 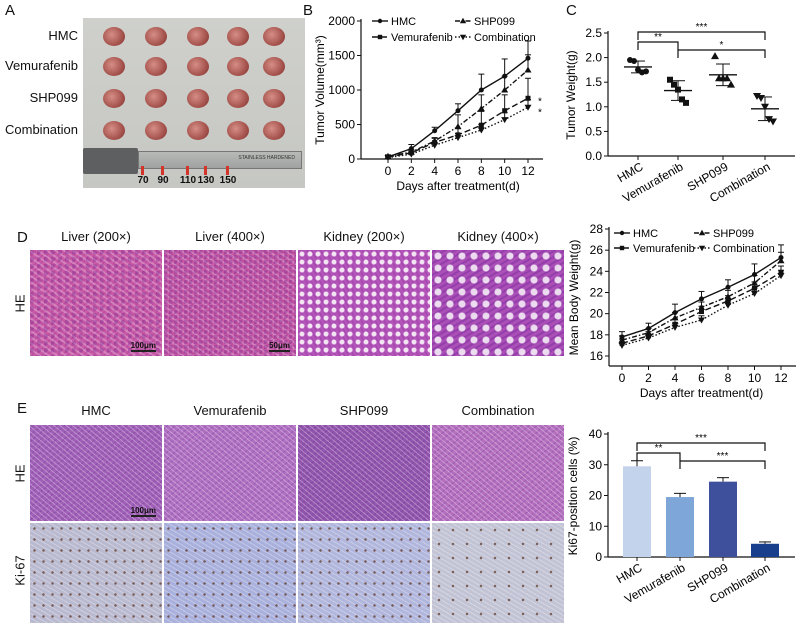 What do you see at coordinates (573, 496) in the screenshot?
I see `y-axis-label: Ki67-position cells (%)` at bounding box center [573, 496].